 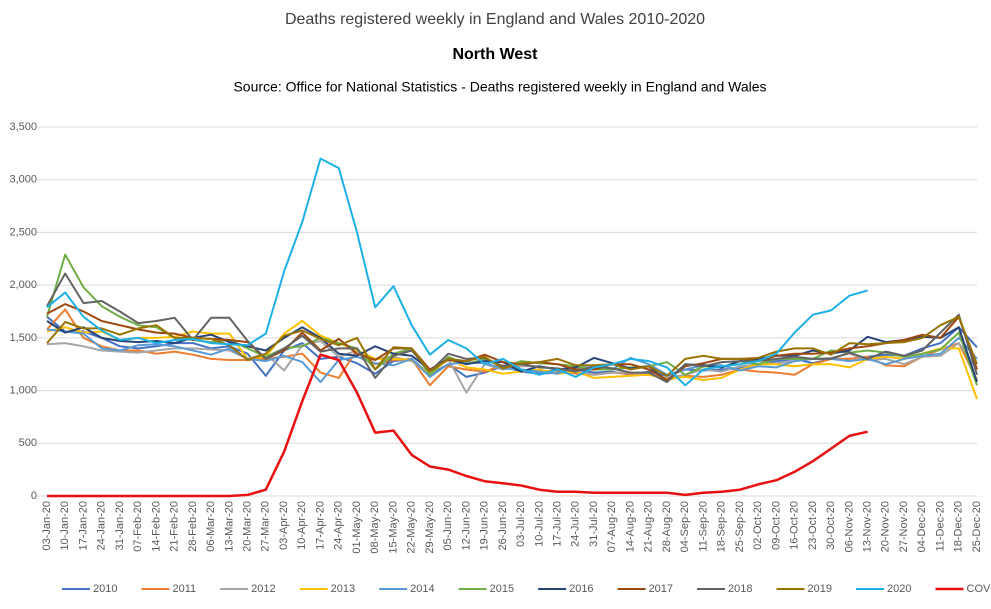 I want to click on y-tick-label: 2,000, so click(x=23, y=285).